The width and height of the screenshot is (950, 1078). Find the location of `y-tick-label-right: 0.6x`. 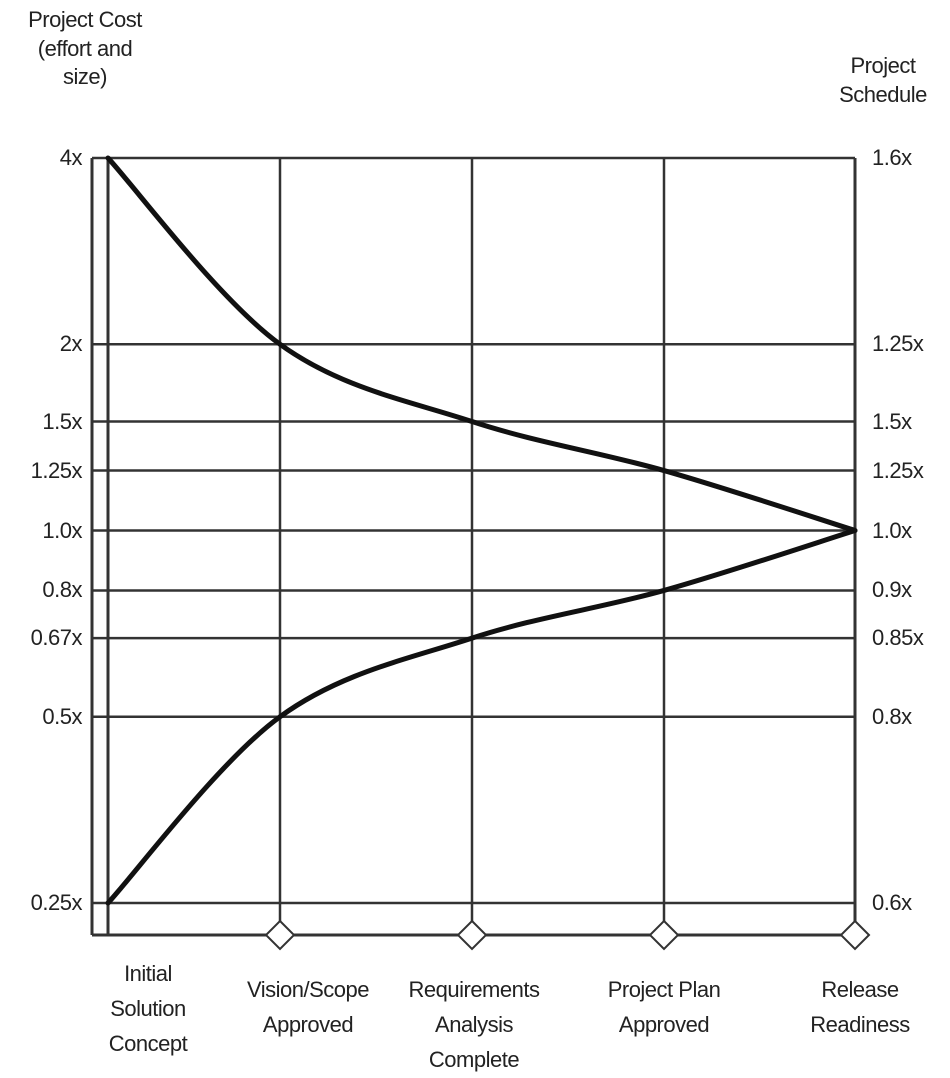

y-tick-label-right: 0.6x is located at coordinates (892, 903).